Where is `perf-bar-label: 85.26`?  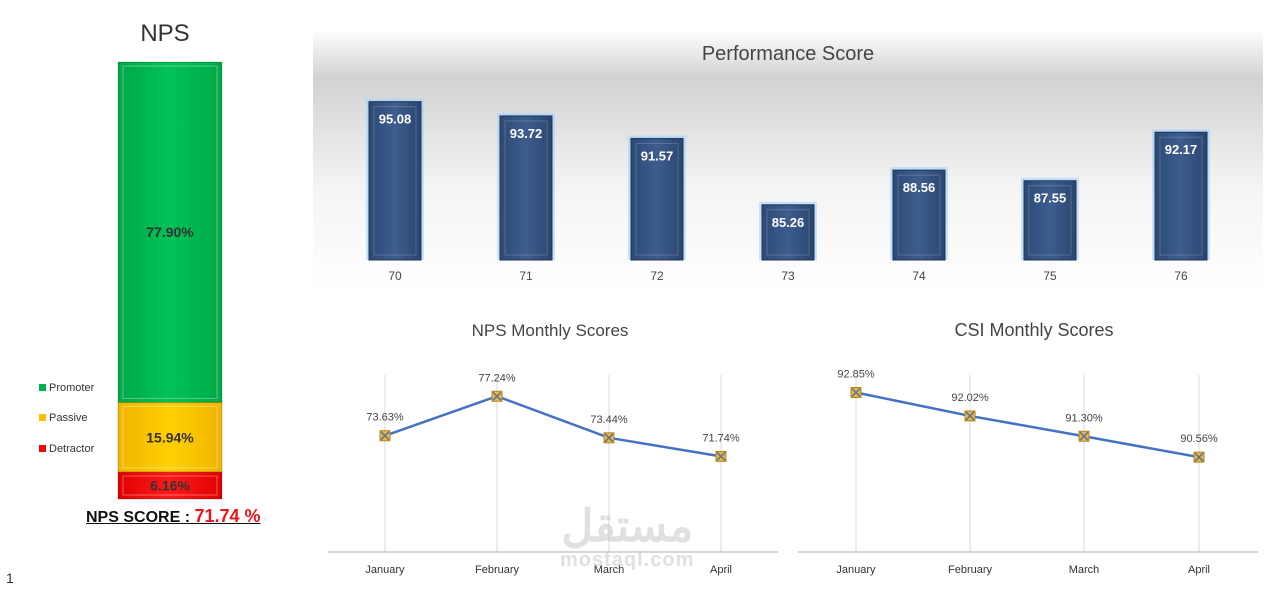 perf-bar-label: 85.26 is located at coordinates (788, 222).